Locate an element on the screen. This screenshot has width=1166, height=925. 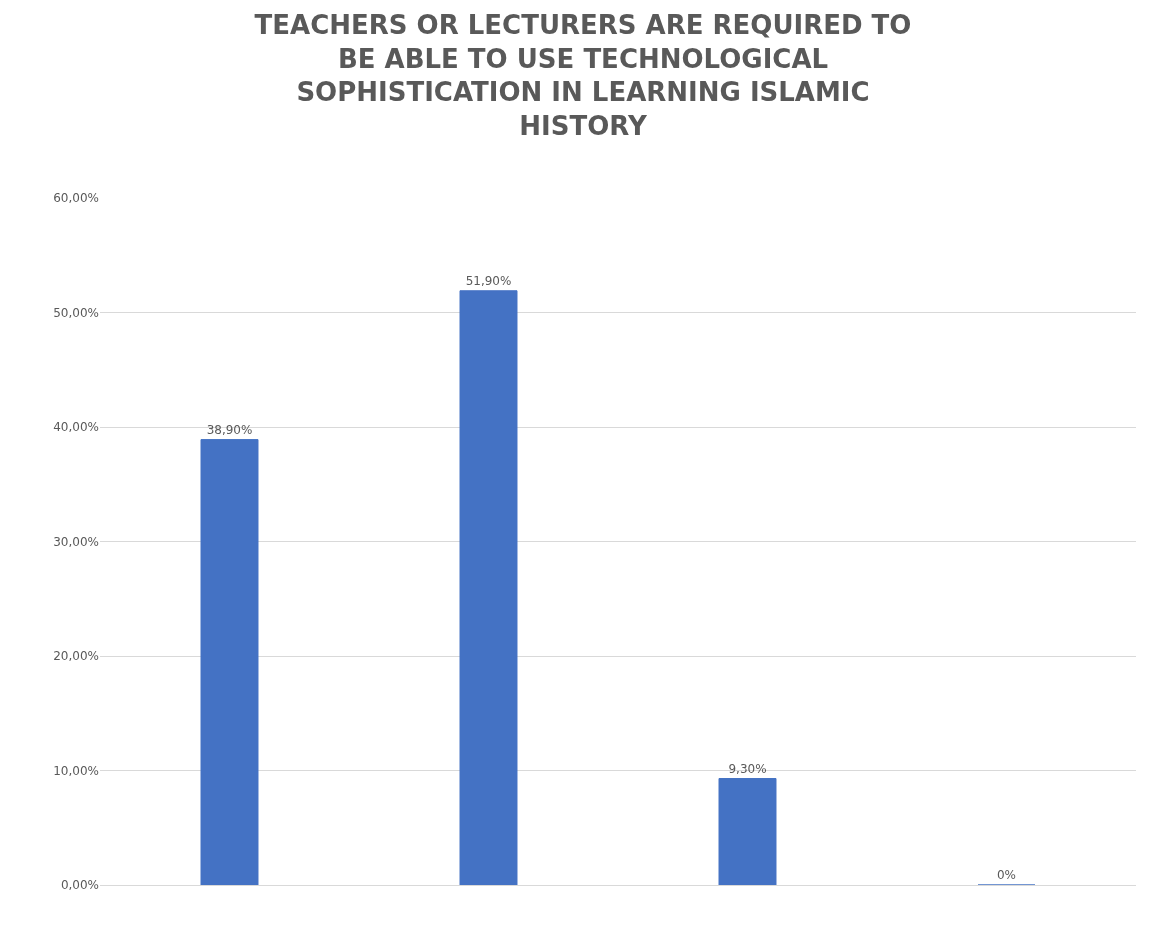
data-label: 51,90% is located at coordinates (488, 280).